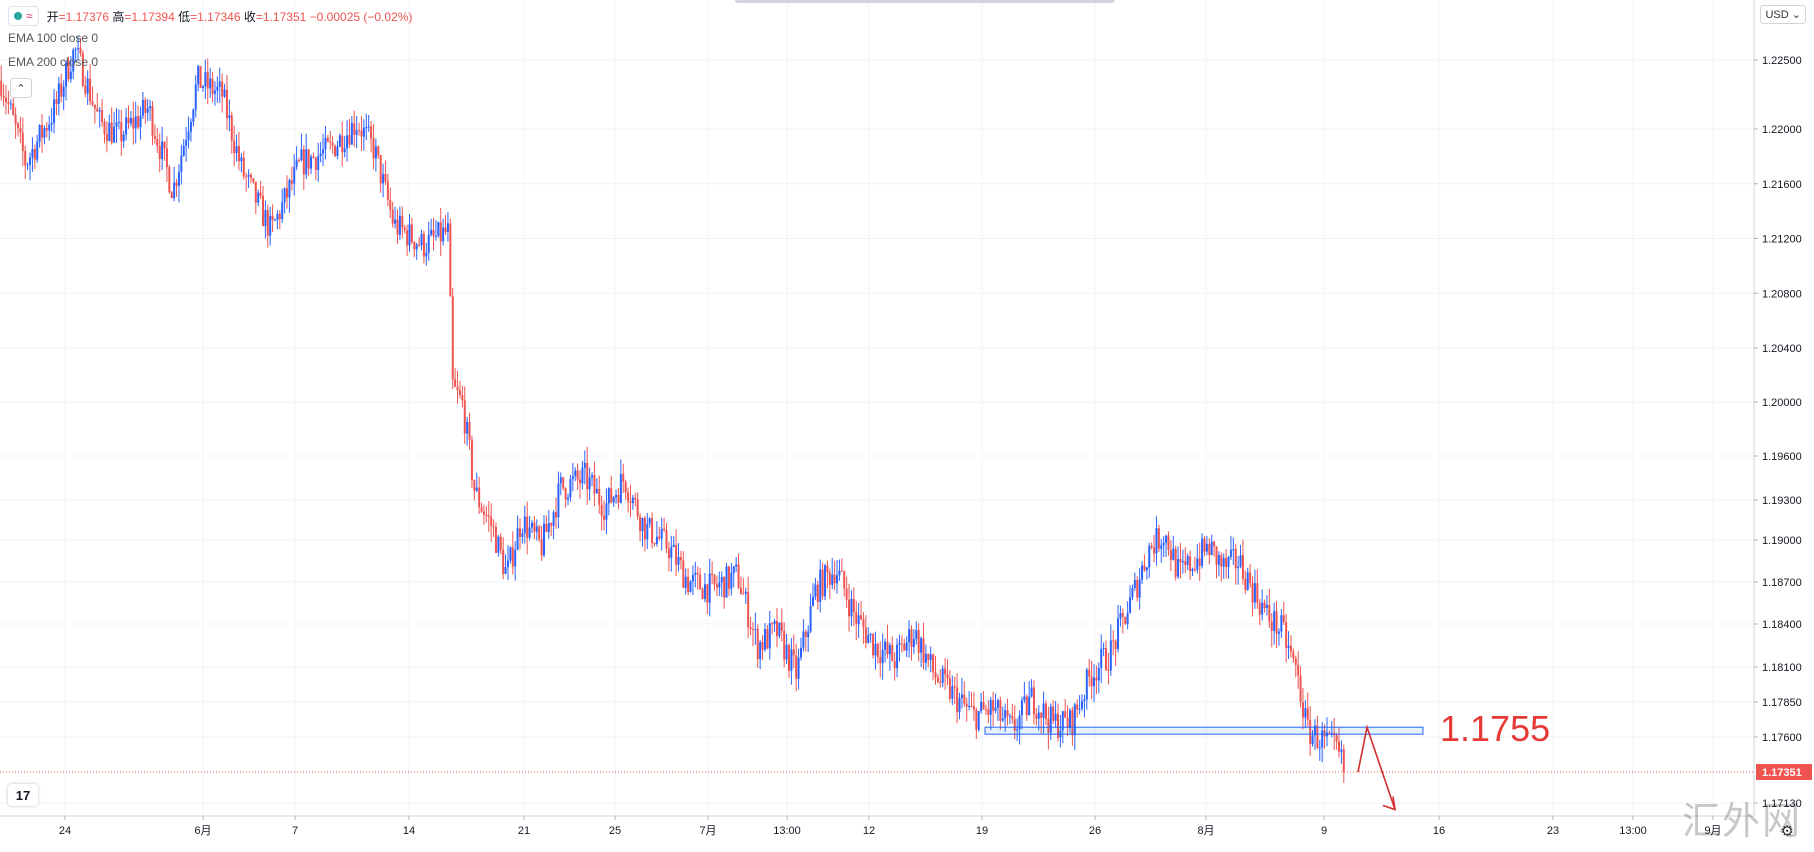  Describe the element at coordinates (23, 16) in the screenshot. I see `symbol-status-pill: ≈` at that location.